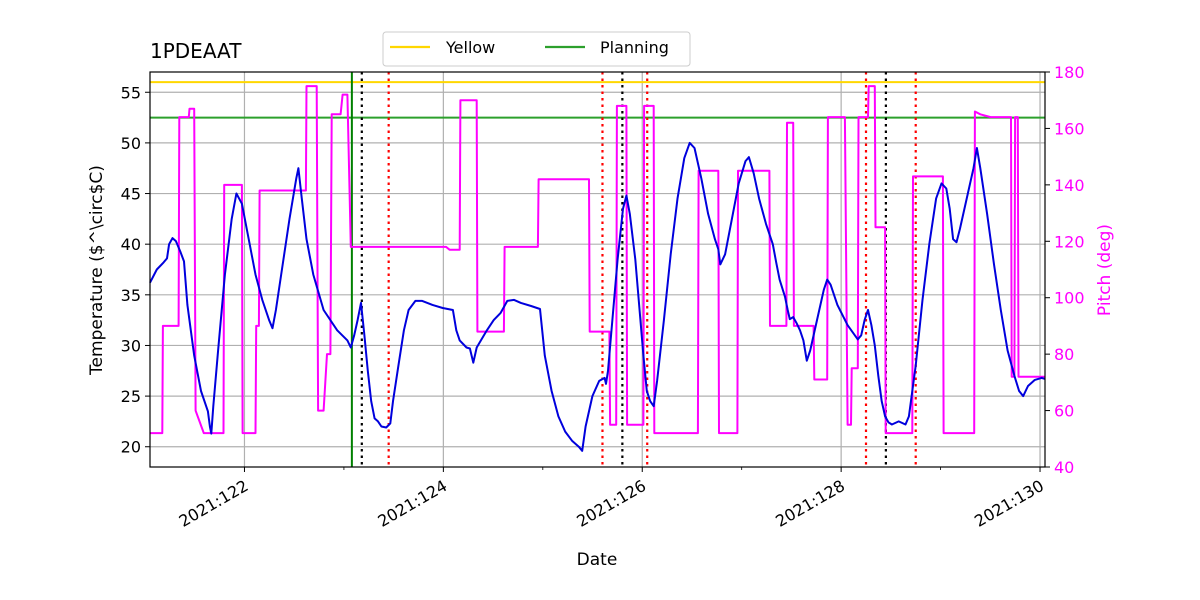 This screenshot has width=1200, height=600. I want to click on right-y-tick-label: 160, so click(1069, 128).